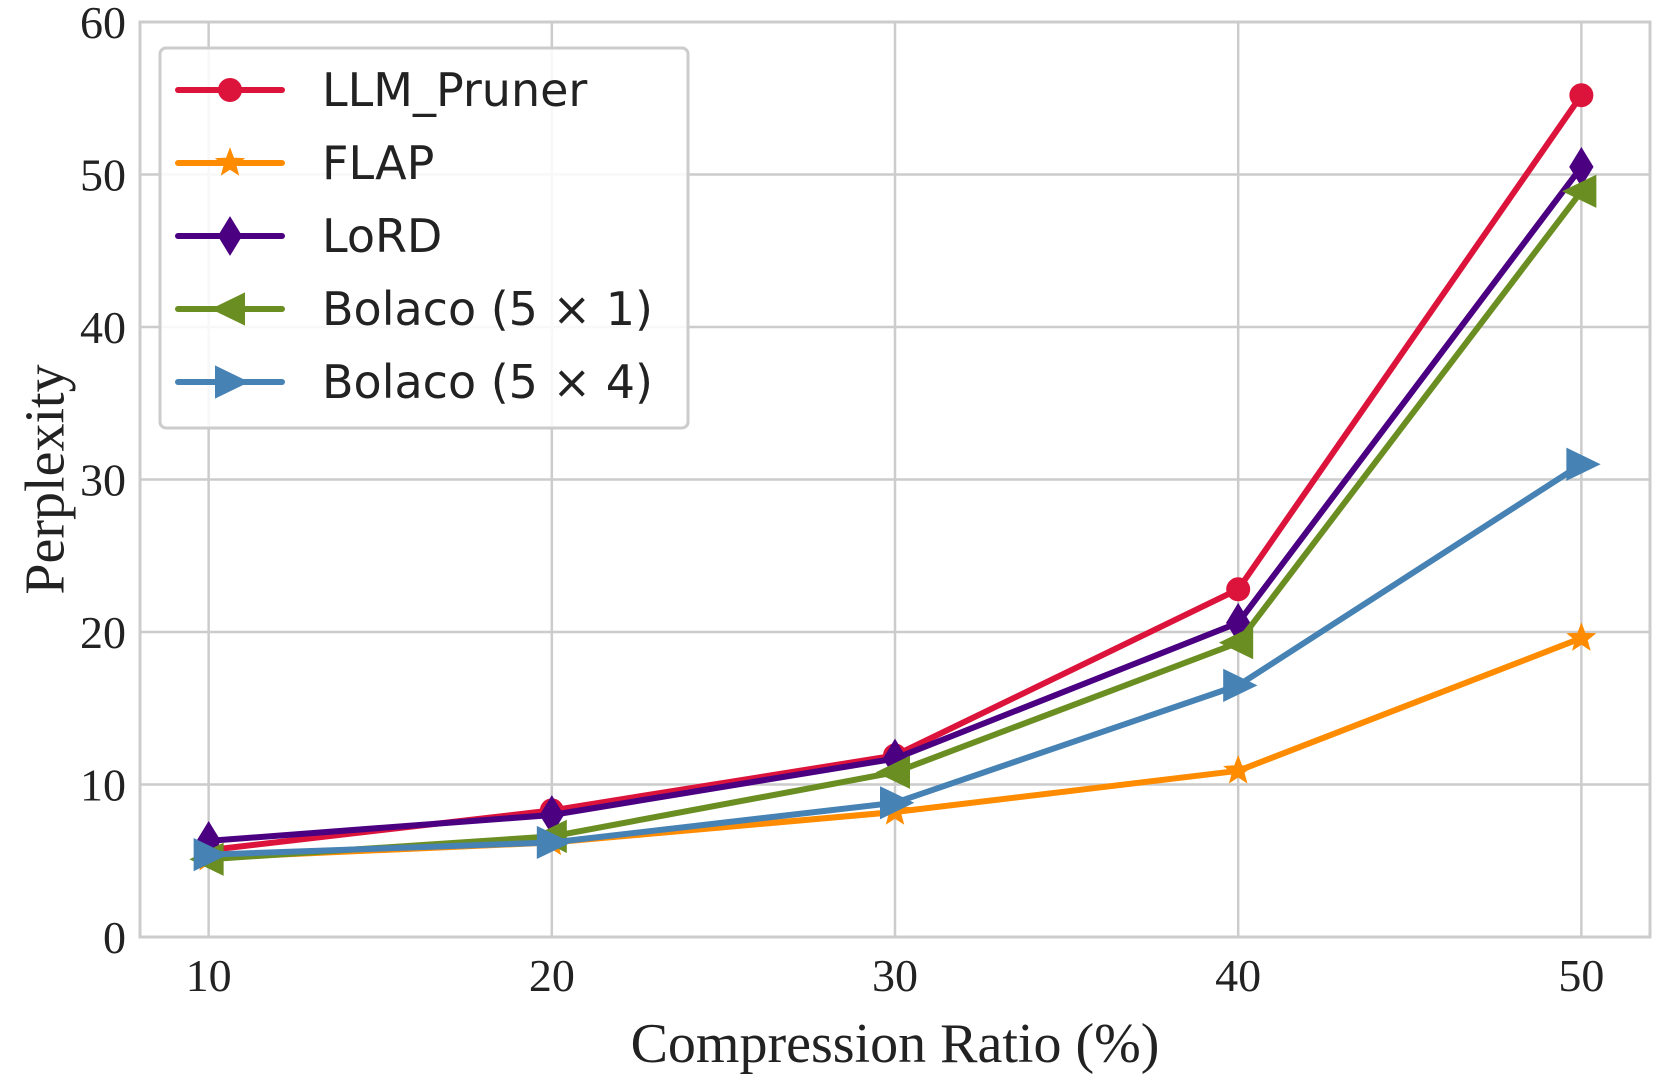  What do you see at coordinates (1238, 975) in the screenshot?
I see `x-tick-label: 40` at bounding box center [1238, 975].